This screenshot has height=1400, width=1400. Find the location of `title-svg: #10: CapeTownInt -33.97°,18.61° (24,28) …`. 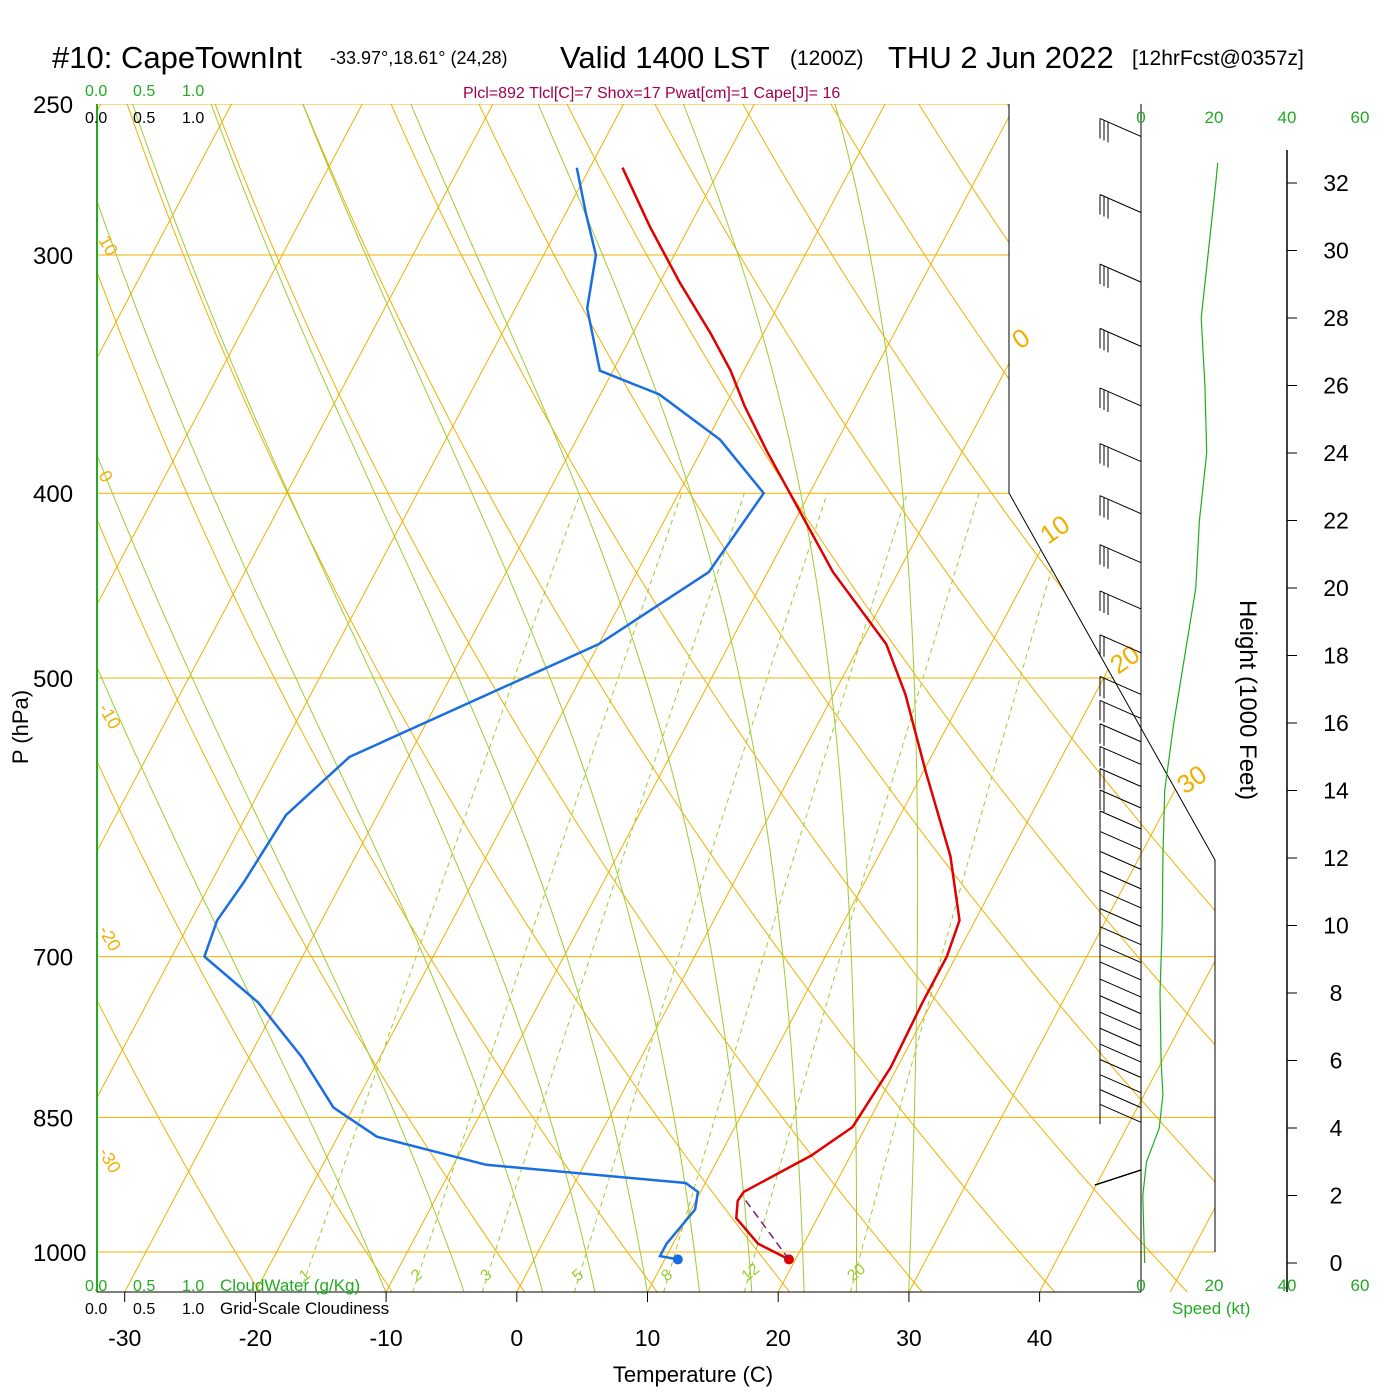

title-svg: #10: CapeTownInt -33.97°,18.61° (24,28) … is located at coordinates (678, 71).